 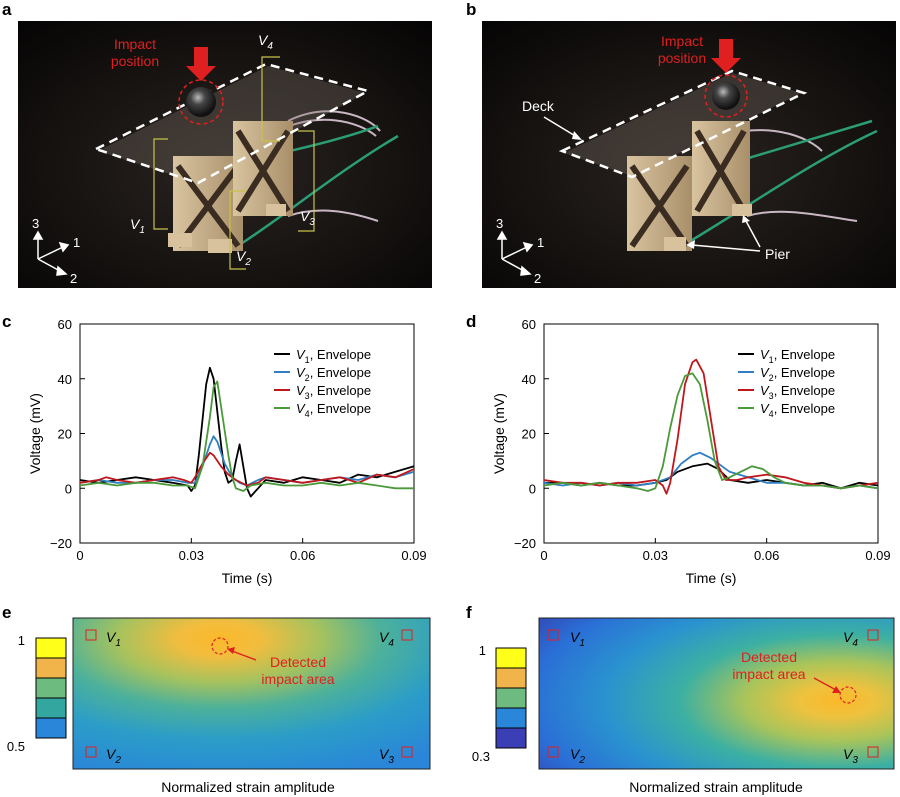 I want to click on sensor-marker-v1, so click(x=91, y=635).